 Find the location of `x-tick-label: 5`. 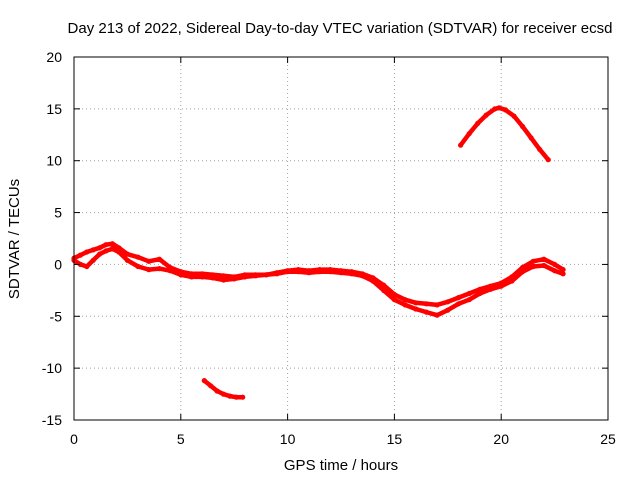

x-tick-label: 5 is located at coordinates (181, 439).